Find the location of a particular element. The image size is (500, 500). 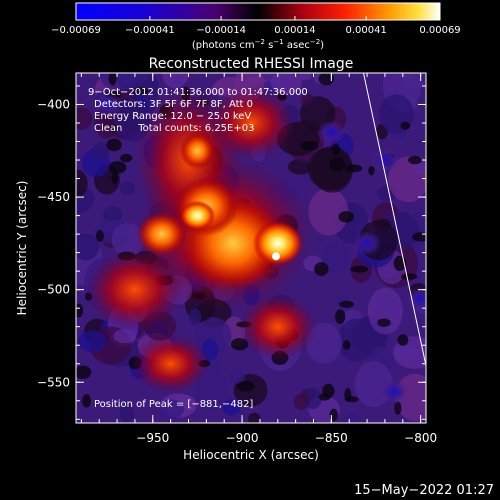

colorbar is located at coordinates (258, 11).